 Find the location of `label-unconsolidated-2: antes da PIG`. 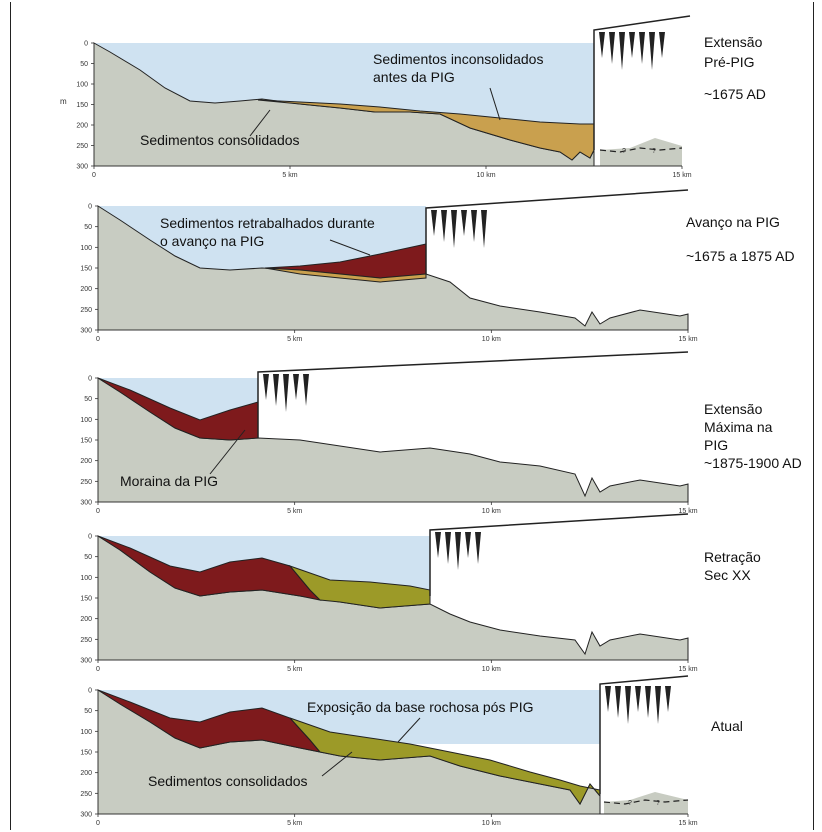

label-unconsolidated-2: antes da PIG is located at coordinates (414, 77).